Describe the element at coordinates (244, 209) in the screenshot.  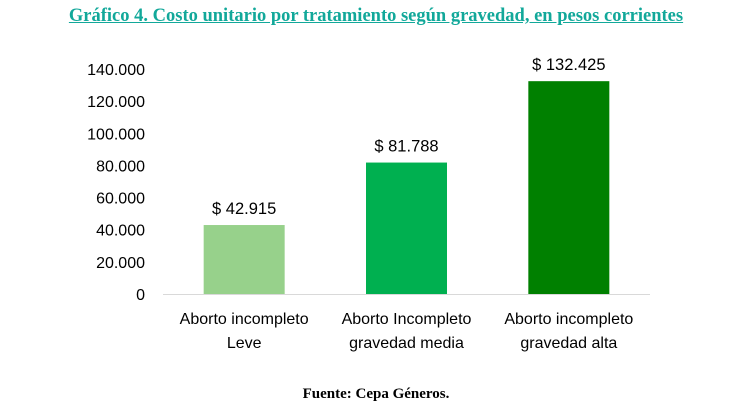
I see `data-label: $ 42.915` at that location.